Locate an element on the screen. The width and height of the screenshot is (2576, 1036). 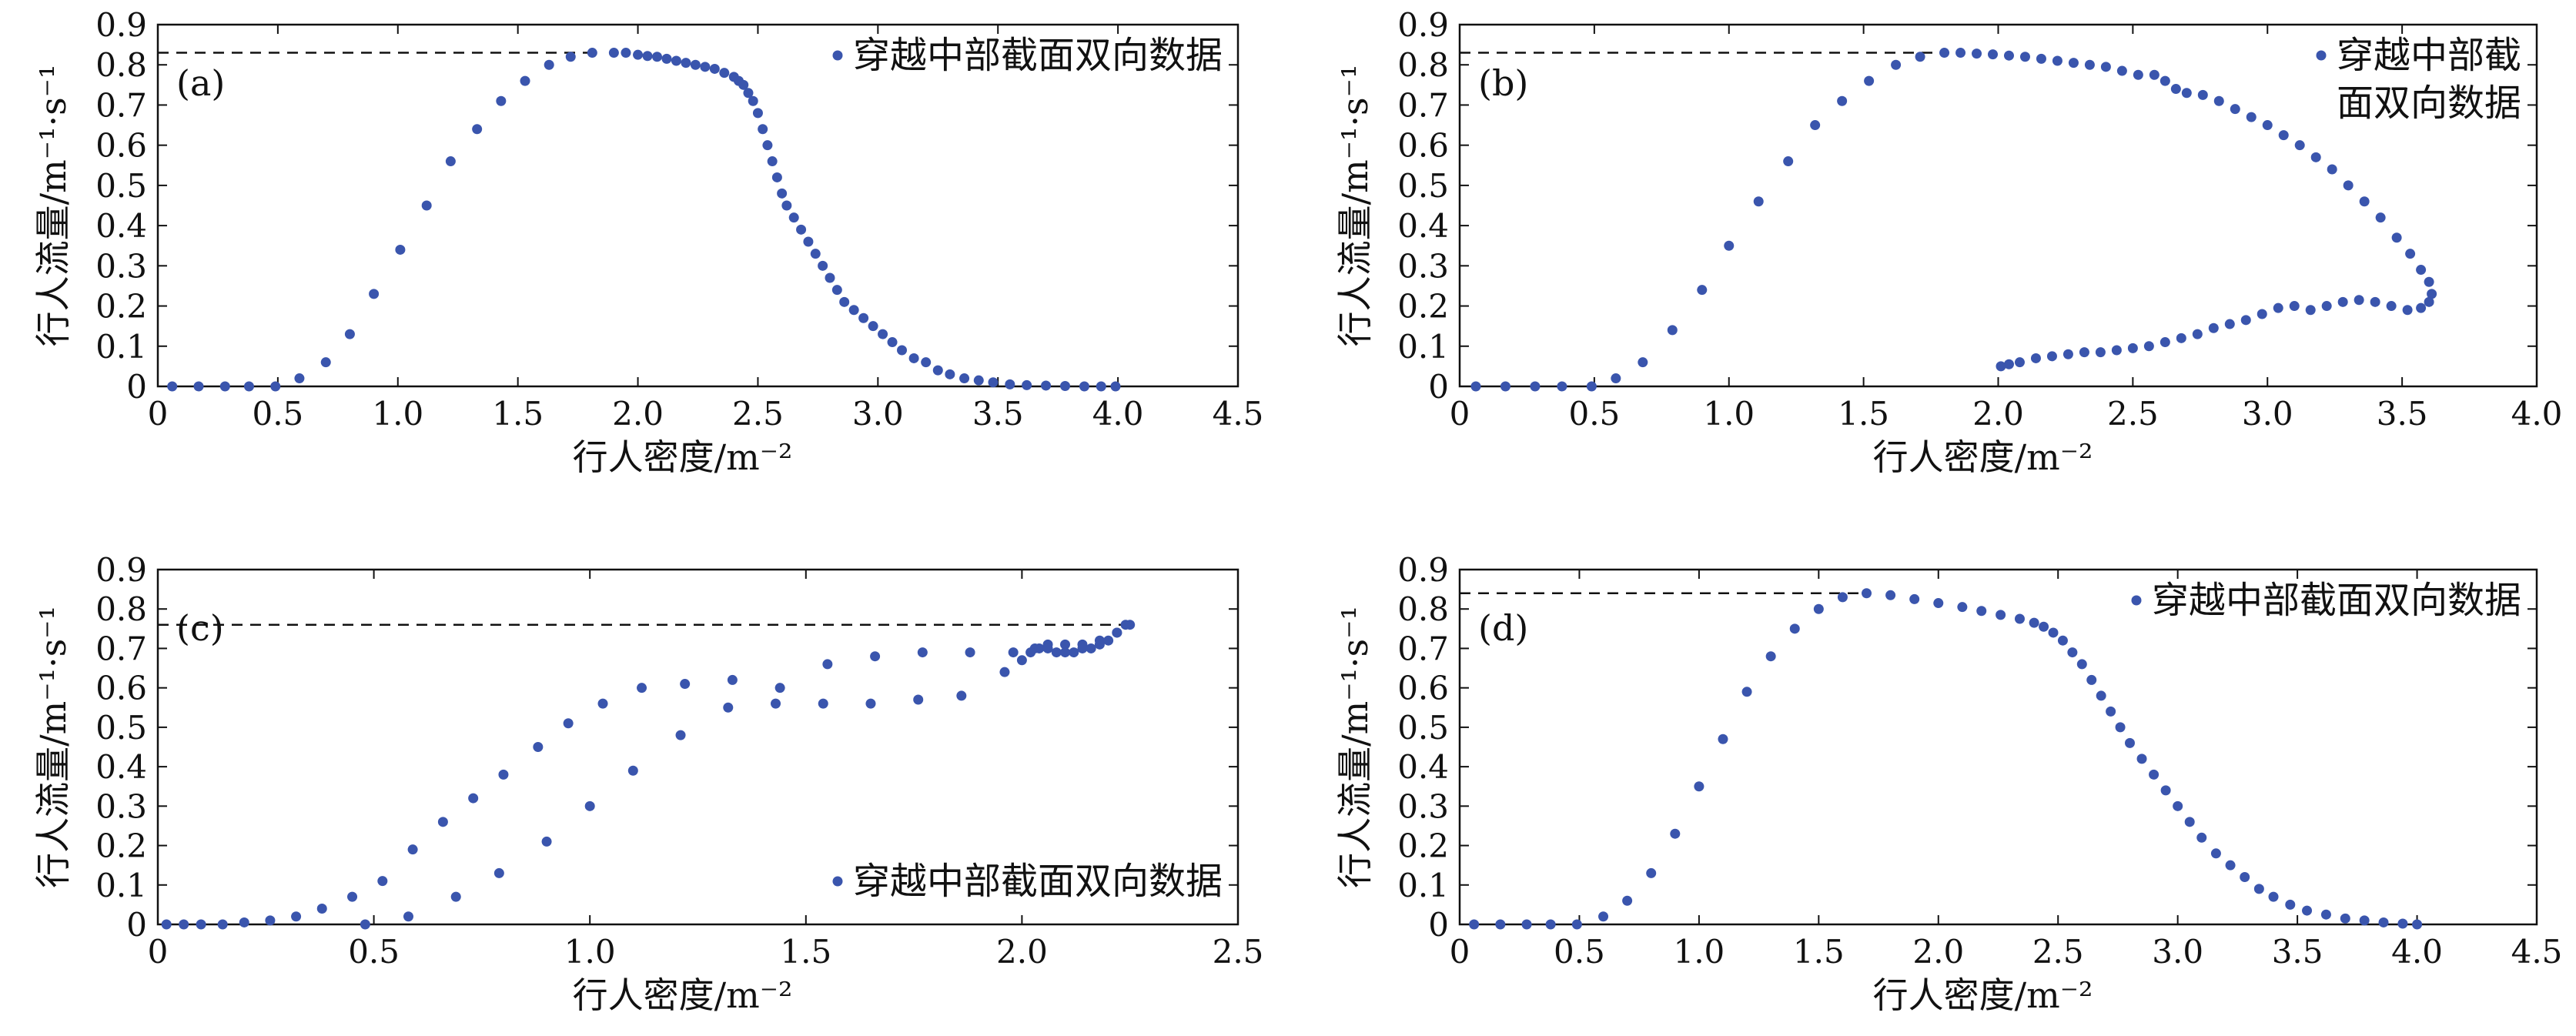
y-tick-label: 0.4 is located at coordinates (1423, 767).